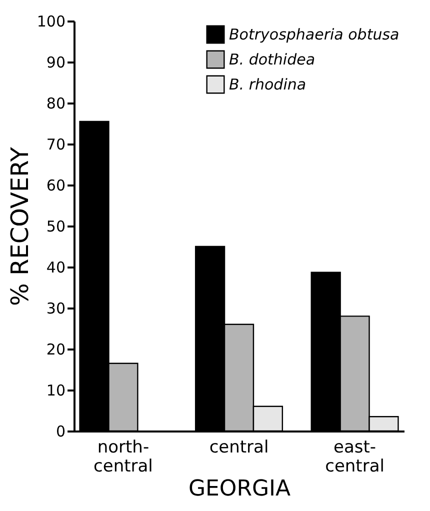  Describe the element at coordinates (354, 457) in the screenshot. I see `x-tick-label: east-central` at that location.